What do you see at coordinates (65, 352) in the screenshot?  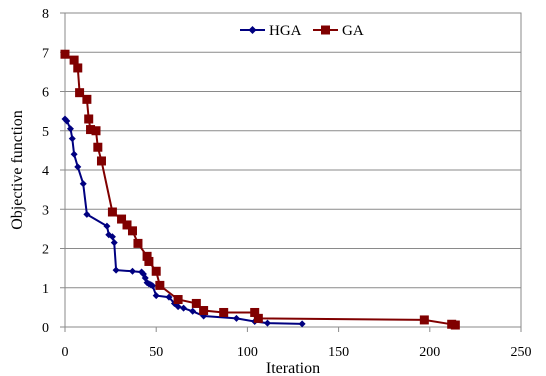 I see `x-tick-label: 0` at bounding box center [65, 352].